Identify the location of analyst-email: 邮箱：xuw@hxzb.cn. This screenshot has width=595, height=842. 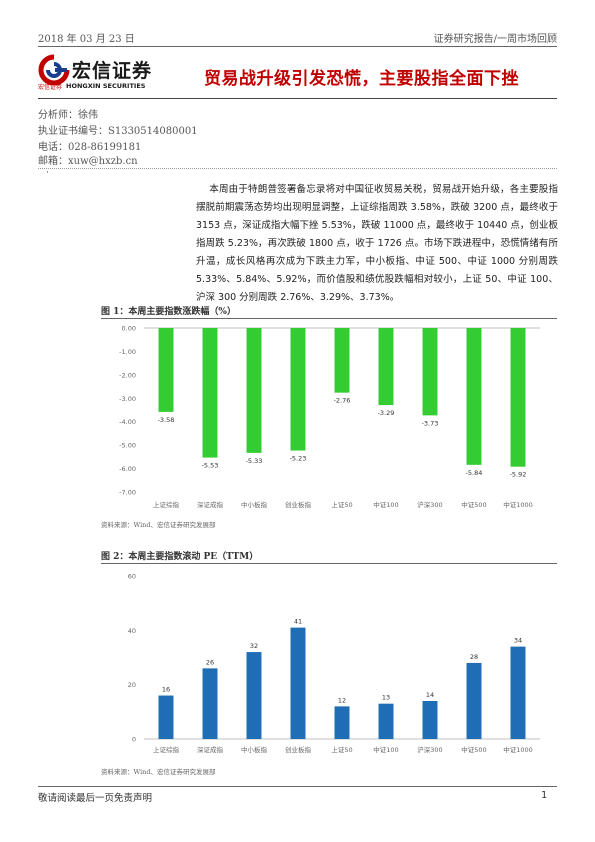
(88, 161).